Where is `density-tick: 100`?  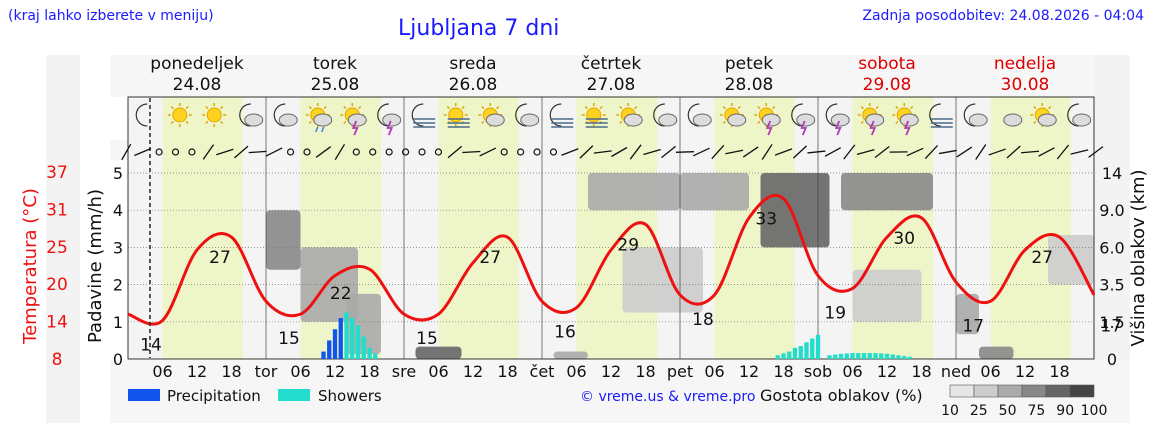 density-tick: 100 is located at coordinates (1094, 411).